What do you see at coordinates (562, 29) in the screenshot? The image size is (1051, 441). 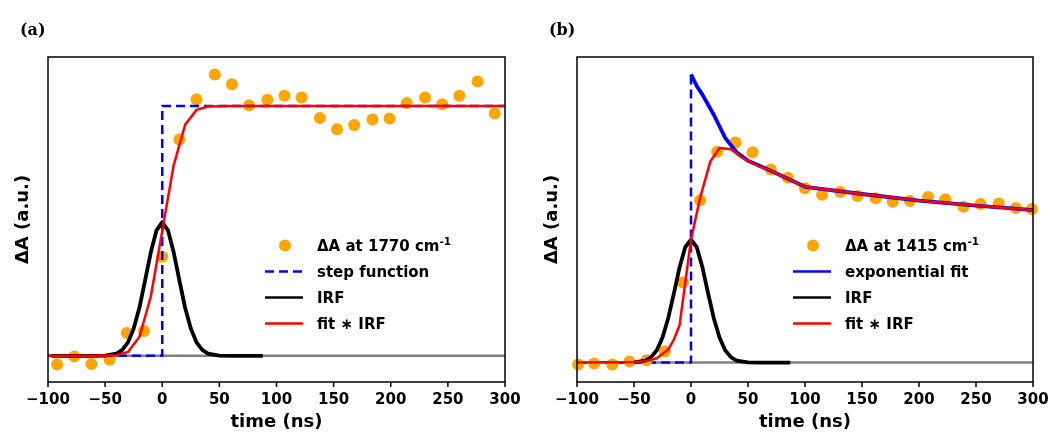 I see `chart-title: (b)` at bounding box center [562, 29].